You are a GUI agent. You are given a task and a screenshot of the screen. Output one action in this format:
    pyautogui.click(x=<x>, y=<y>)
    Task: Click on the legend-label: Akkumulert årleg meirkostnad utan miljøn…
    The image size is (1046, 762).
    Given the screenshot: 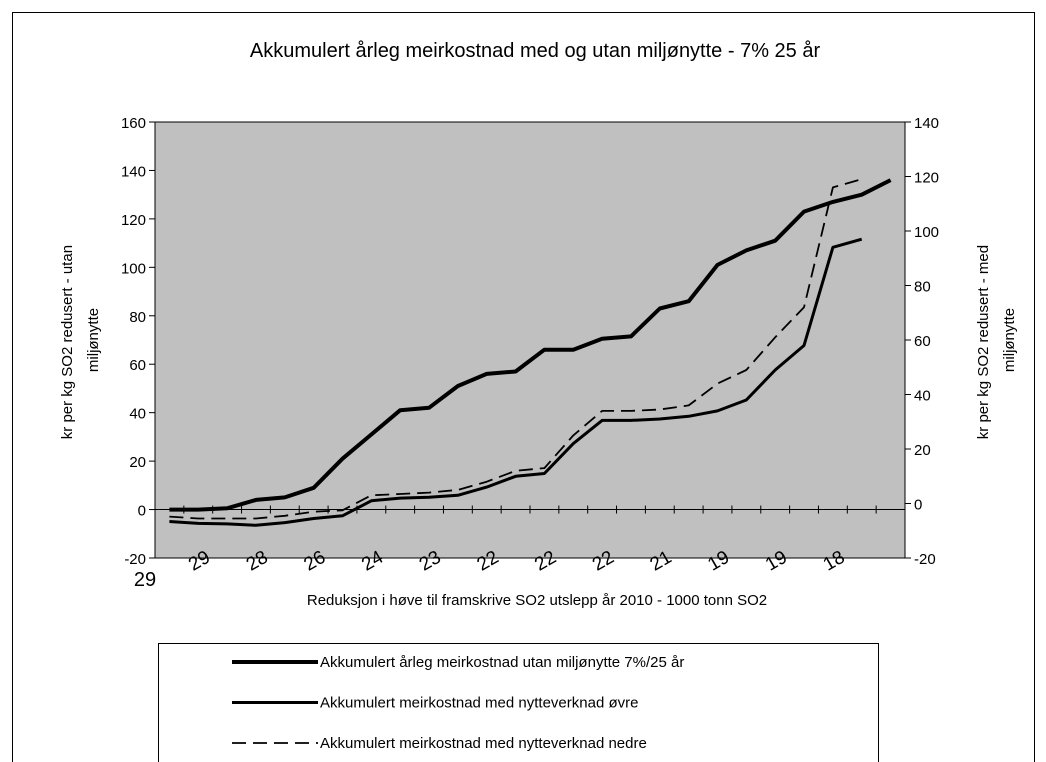 What is the action you would take?
    pyautogui.click(x=502, y=662)
    